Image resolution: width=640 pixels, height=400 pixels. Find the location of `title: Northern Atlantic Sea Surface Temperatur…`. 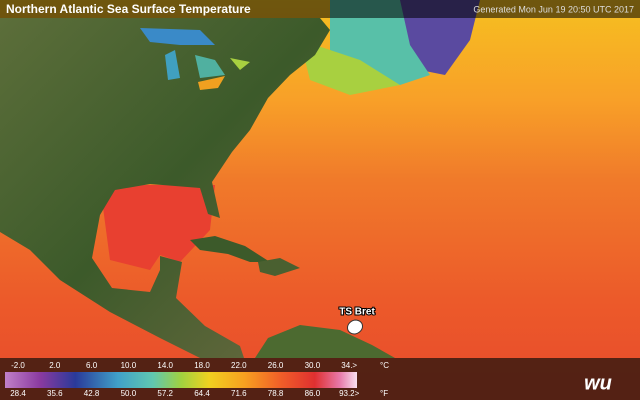

title: Northern Atlantic Sea Surface Temperatur… is located at coordinates (128, 9).